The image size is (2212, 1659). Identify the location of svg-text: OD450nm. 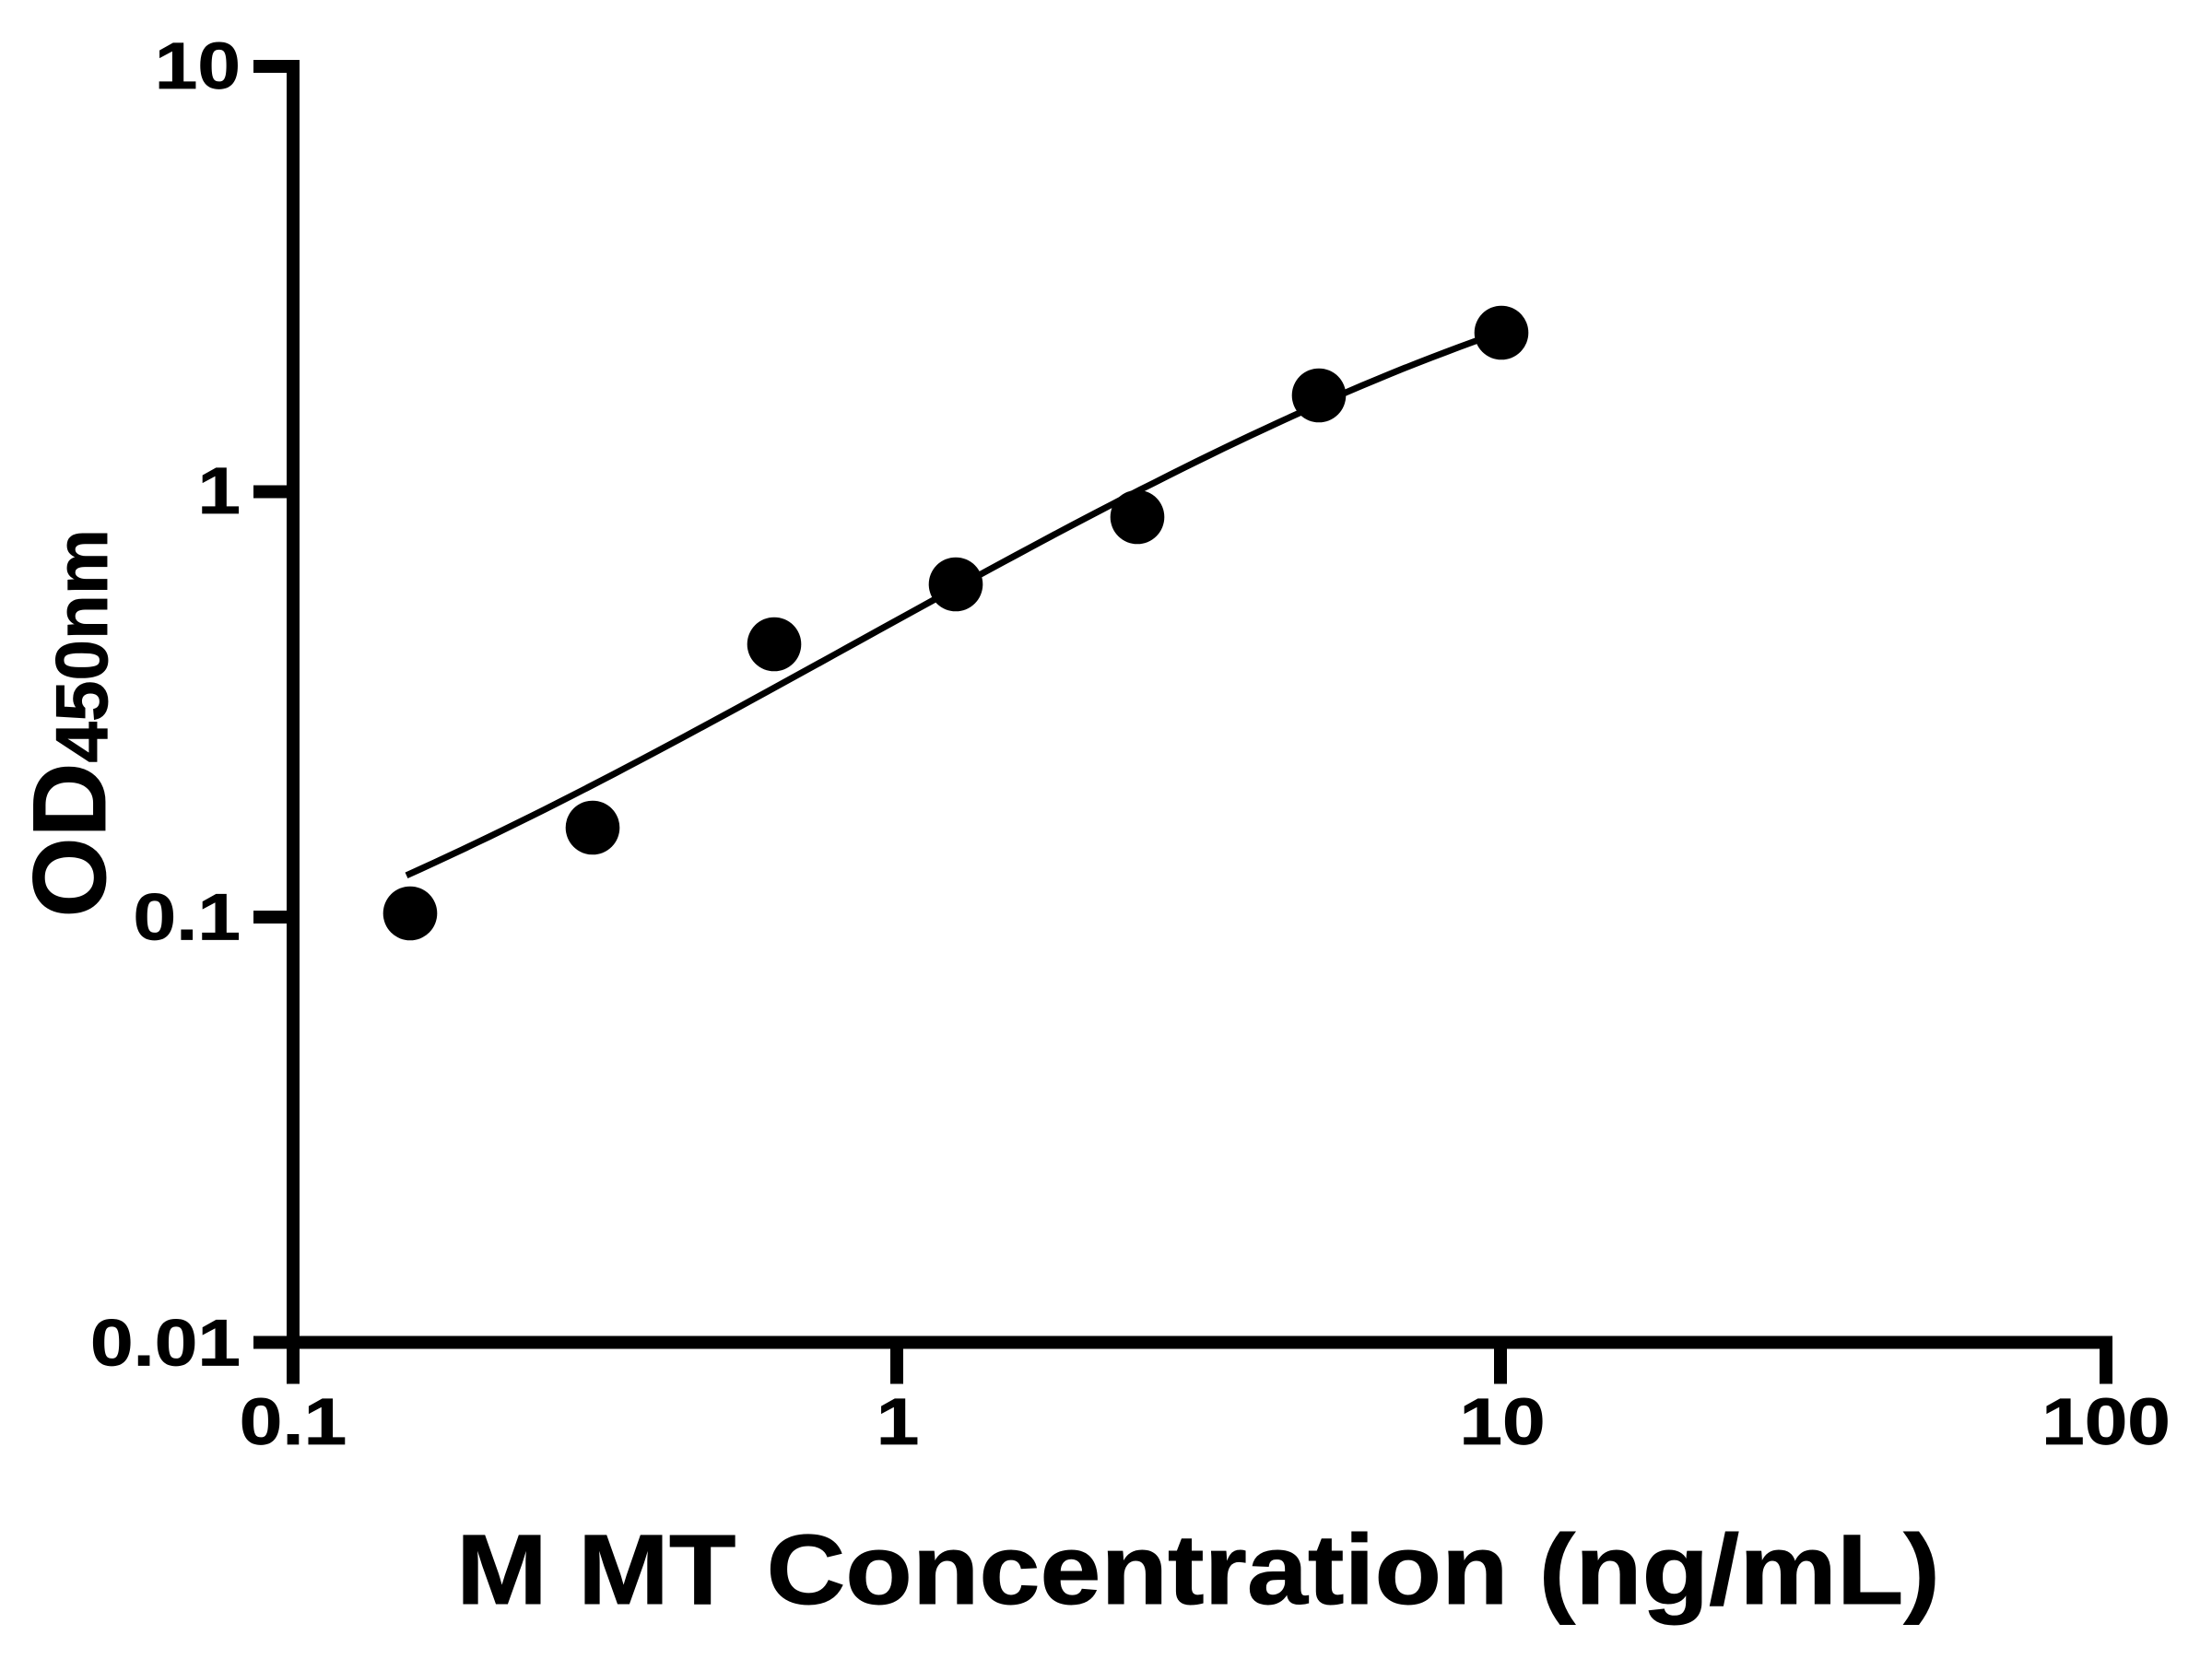
(69, 723).